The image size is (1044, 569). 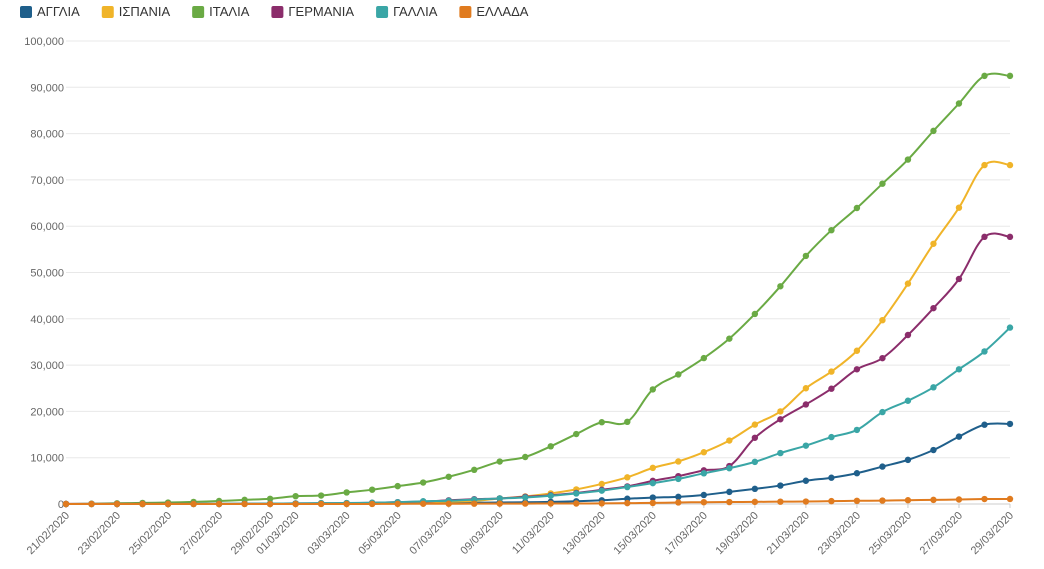 I want to click on legend-item: ΓΑΛΛΙΑ, so click(x=407, y=11).